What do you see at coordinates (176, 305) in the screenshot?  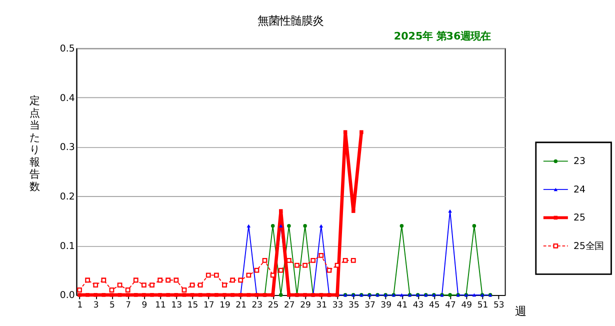 I see `x-tick-label: 13` at bounding box center [176, 305].